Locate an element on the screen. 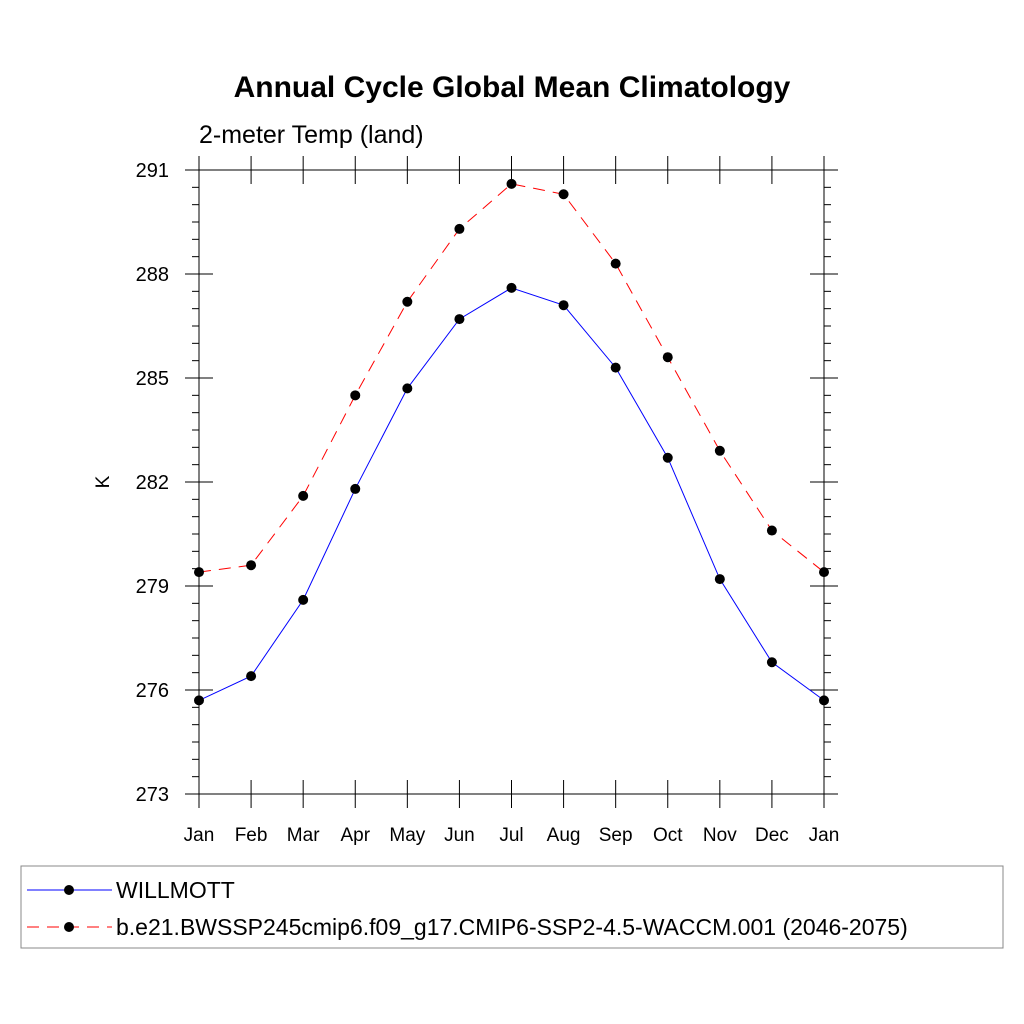  x-tick-label: May is located at coordinates (407, 835).